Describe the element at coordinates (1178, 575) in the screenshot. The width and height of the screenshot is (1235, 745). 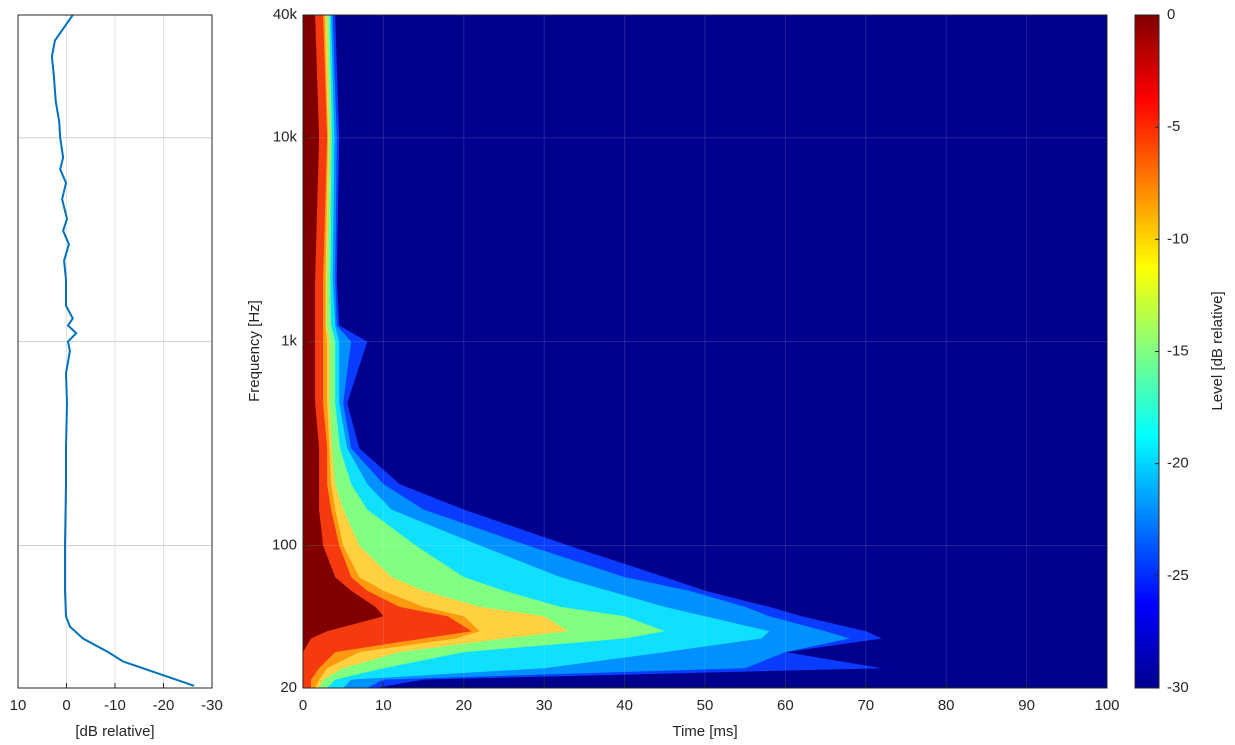
I see `colorbar-tick-label: -25` at that location.